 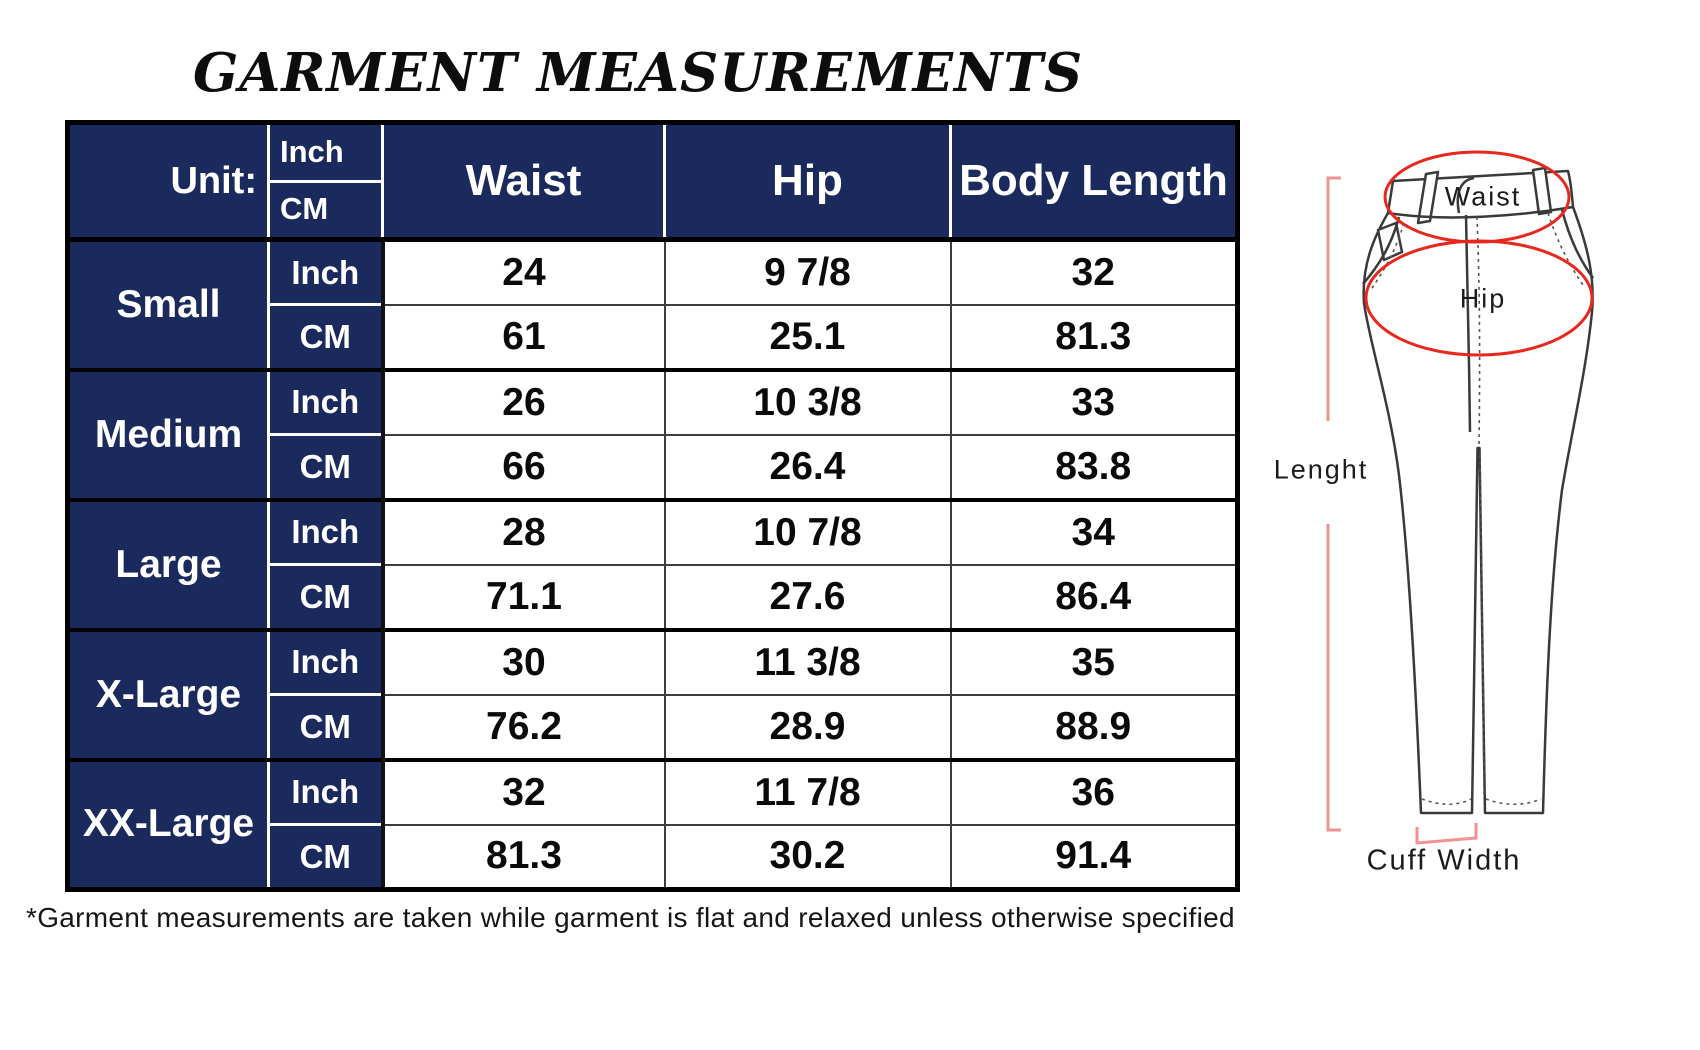 I want to click on measurement-value: 30.2, so click(x=807, y=857).